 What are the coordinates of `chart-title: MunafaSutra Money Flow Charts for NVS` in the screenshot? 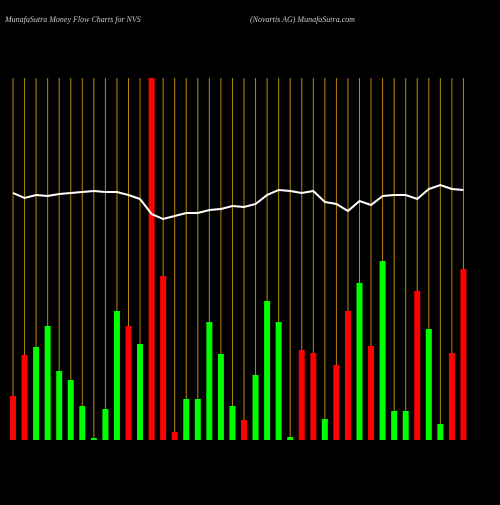 It's located at (72, 19).